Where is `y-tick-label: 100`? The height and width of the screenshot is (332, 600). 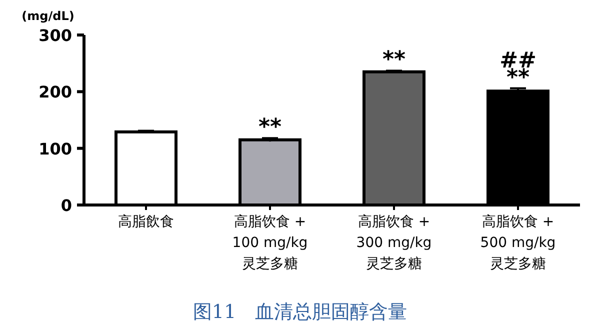 y-tick-label: 100 is located at coordinates (55, 148).